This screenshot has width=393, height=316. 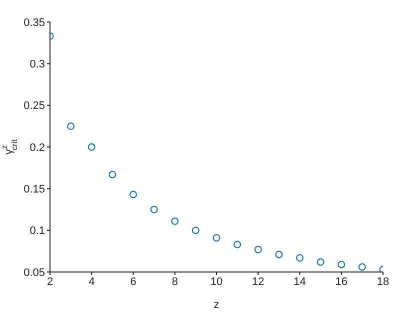 I want to click on x-axis-title: z, so click(x=217, y=305).